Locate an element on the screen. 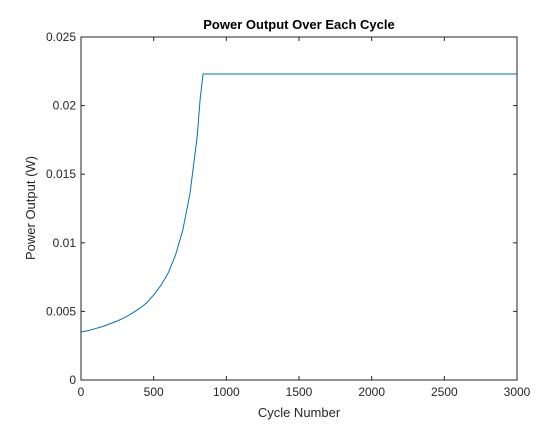  x-tick-label: 2000 is located at coordinates (371, 392).